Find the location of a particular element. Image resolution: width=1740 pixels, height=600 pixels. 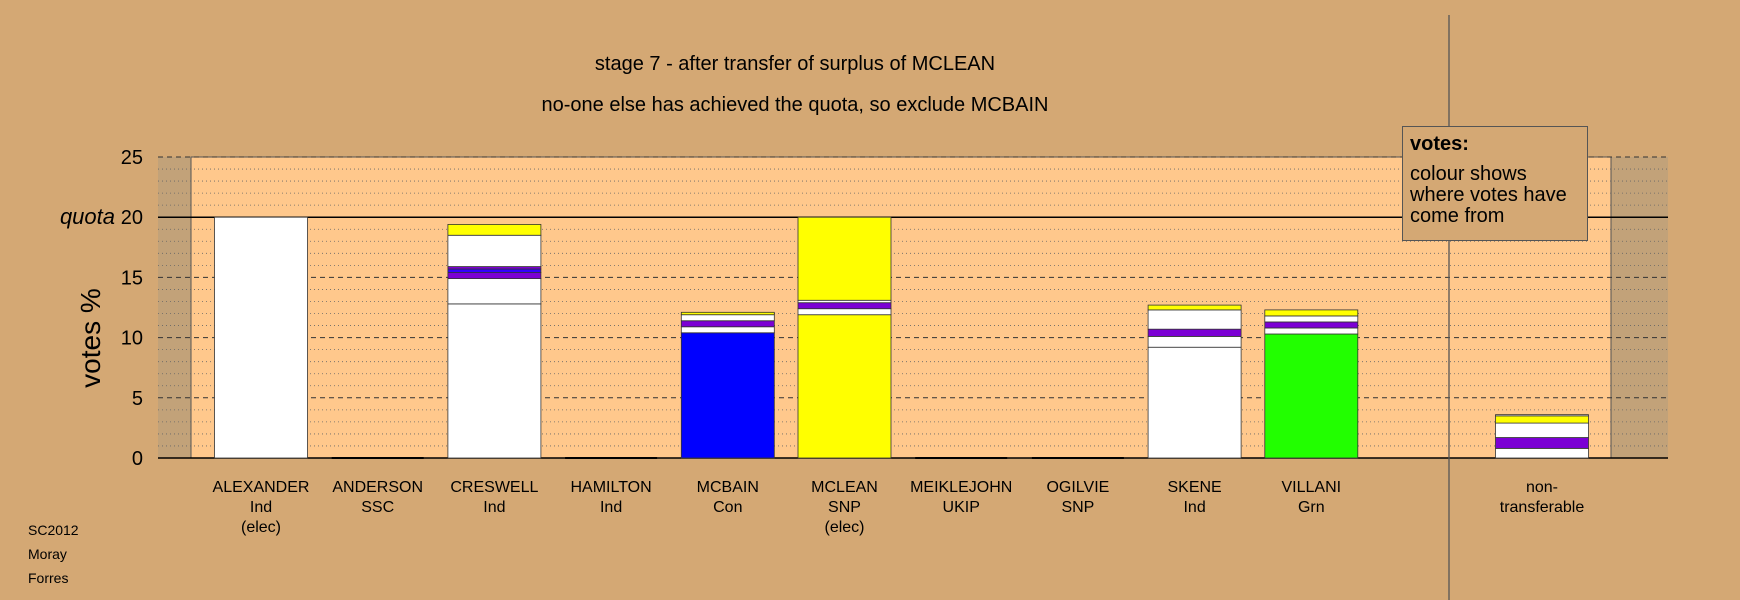

candidate-label: CRESWELL Ind is located at coordinates (494, 498).